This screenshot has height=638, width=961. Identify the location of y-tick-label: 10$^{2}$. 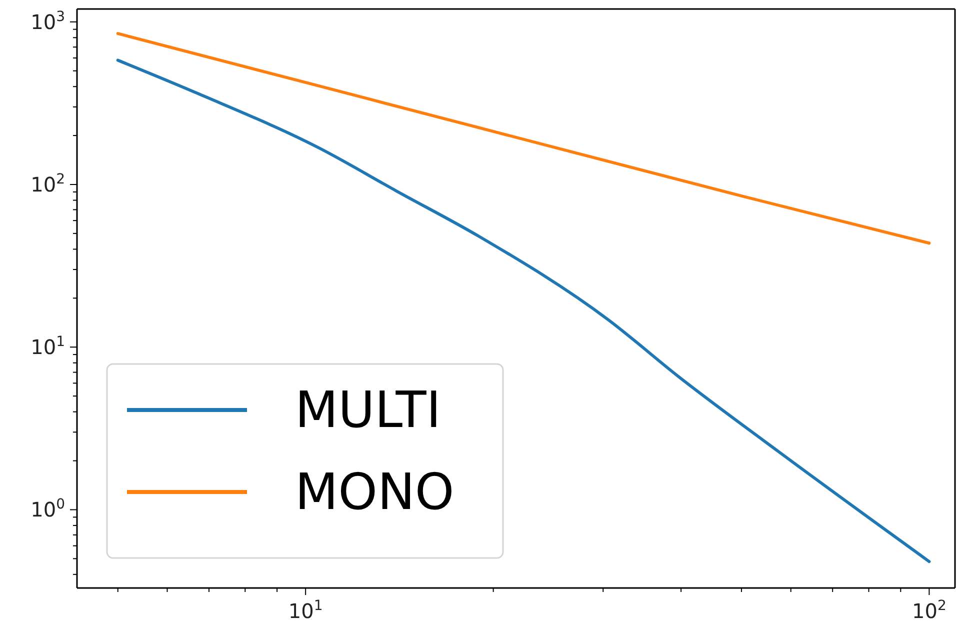
(47, 183).